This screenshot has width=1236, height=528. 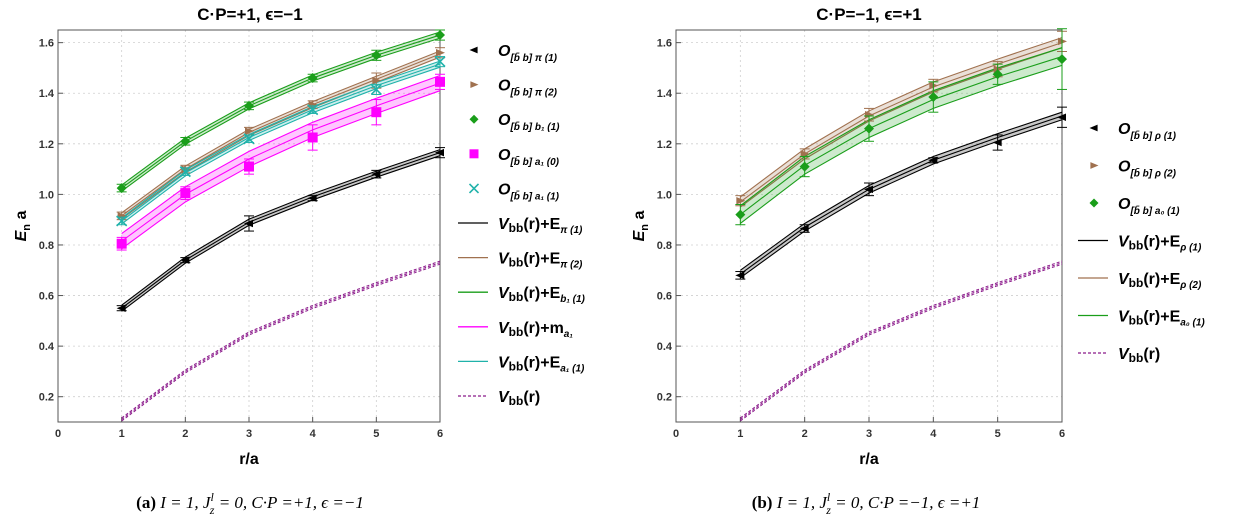 I want to click on legend-item: Vbb(r)+Eπ (2), so click(x=520, y=261).